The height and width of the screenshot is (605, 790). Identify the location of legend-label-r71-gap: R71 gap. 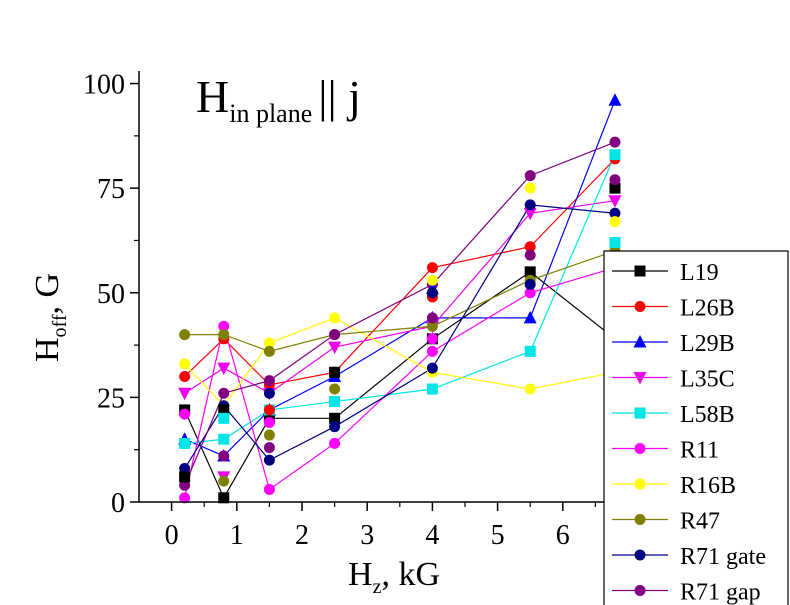
(720, 592).